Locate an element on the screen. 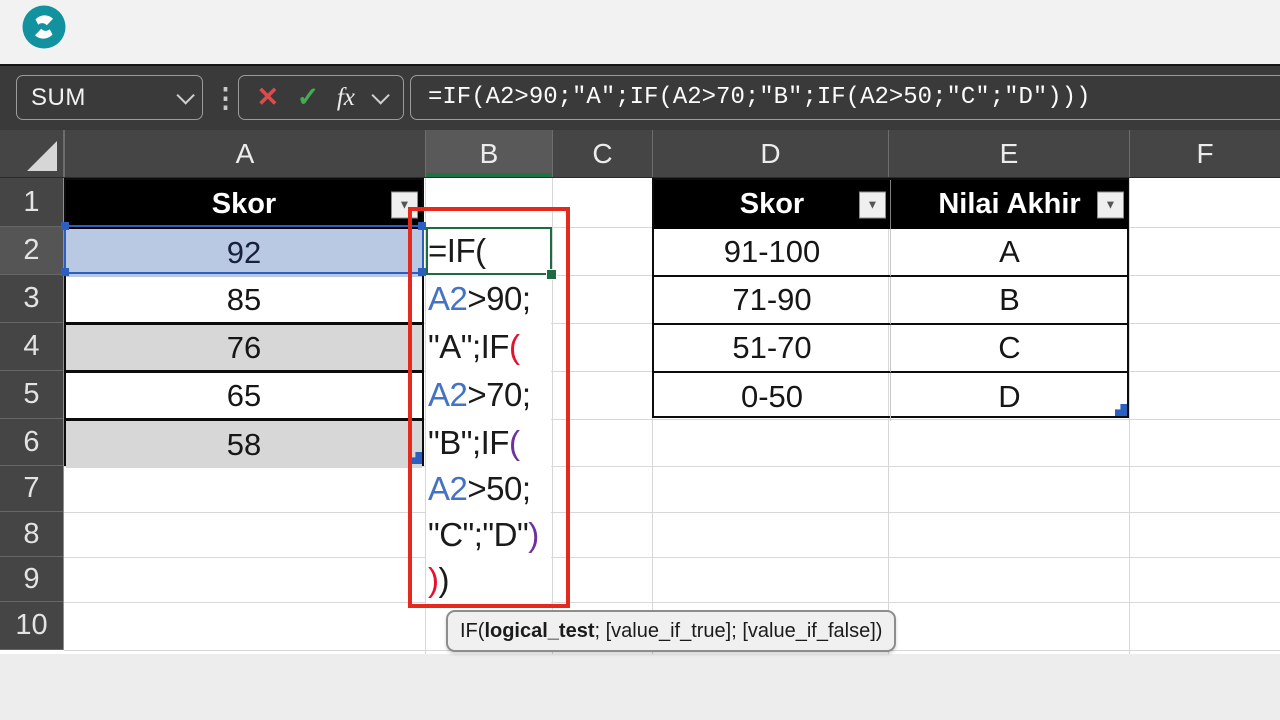 The height and width of the screenshot is (720, 1280). top-bar is located at coordinates (640, 32).